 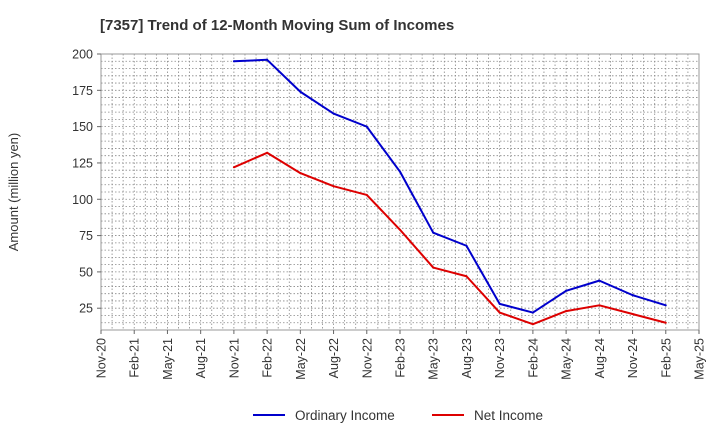 I want to click on x-tick-label: Feb-25, so click(x=666, y=358).